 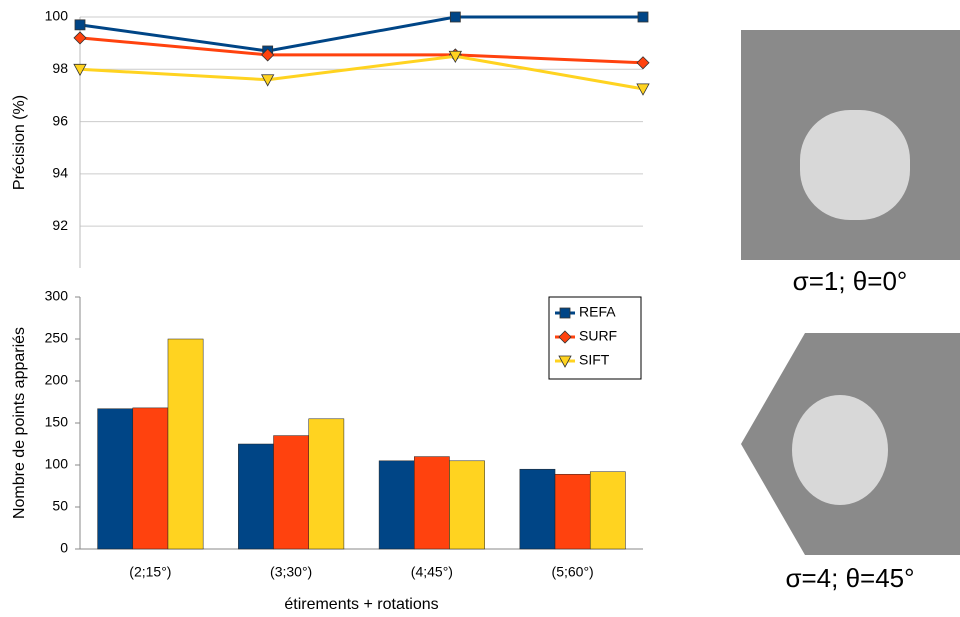 What do you see at coordinates (64, 548) in the screenshot?
I see `y-tick-label: 0` at bounding box center [64, 548].